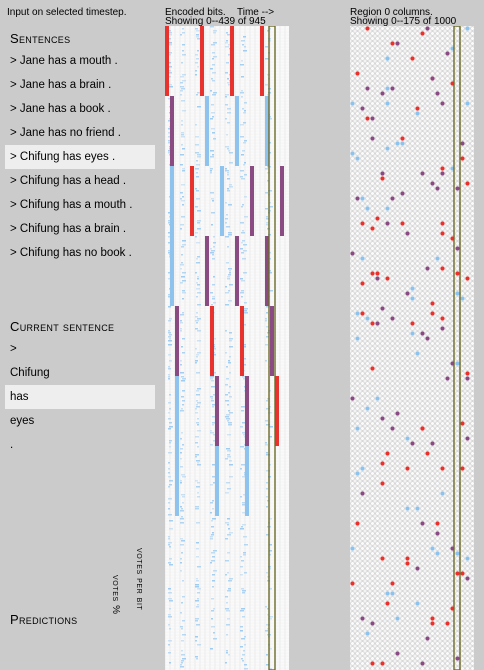 Image resolution: width=484 pixels, height=670 pixels. I want to click on sentence-item: > Jane has no friend ., so click(65, 133).